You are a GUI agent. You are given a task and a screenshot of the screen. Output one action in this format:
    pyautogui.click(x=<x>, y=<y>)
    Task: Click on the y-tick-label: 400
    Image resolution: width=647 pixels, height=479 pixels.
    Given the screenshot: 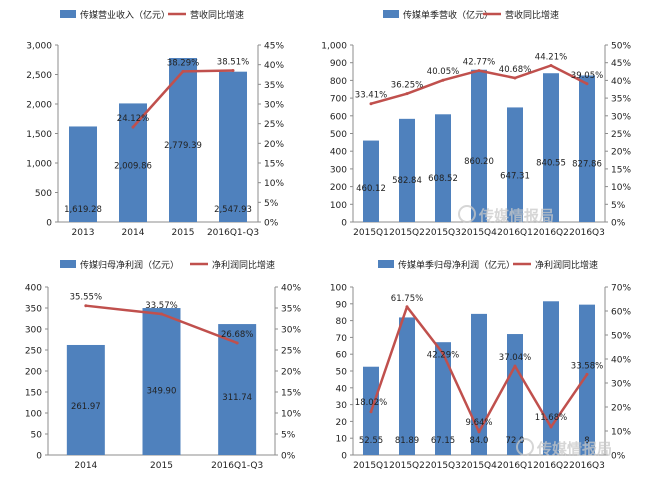 What is the action you would take?
    pyautogui.click(x=33, y=289)
    